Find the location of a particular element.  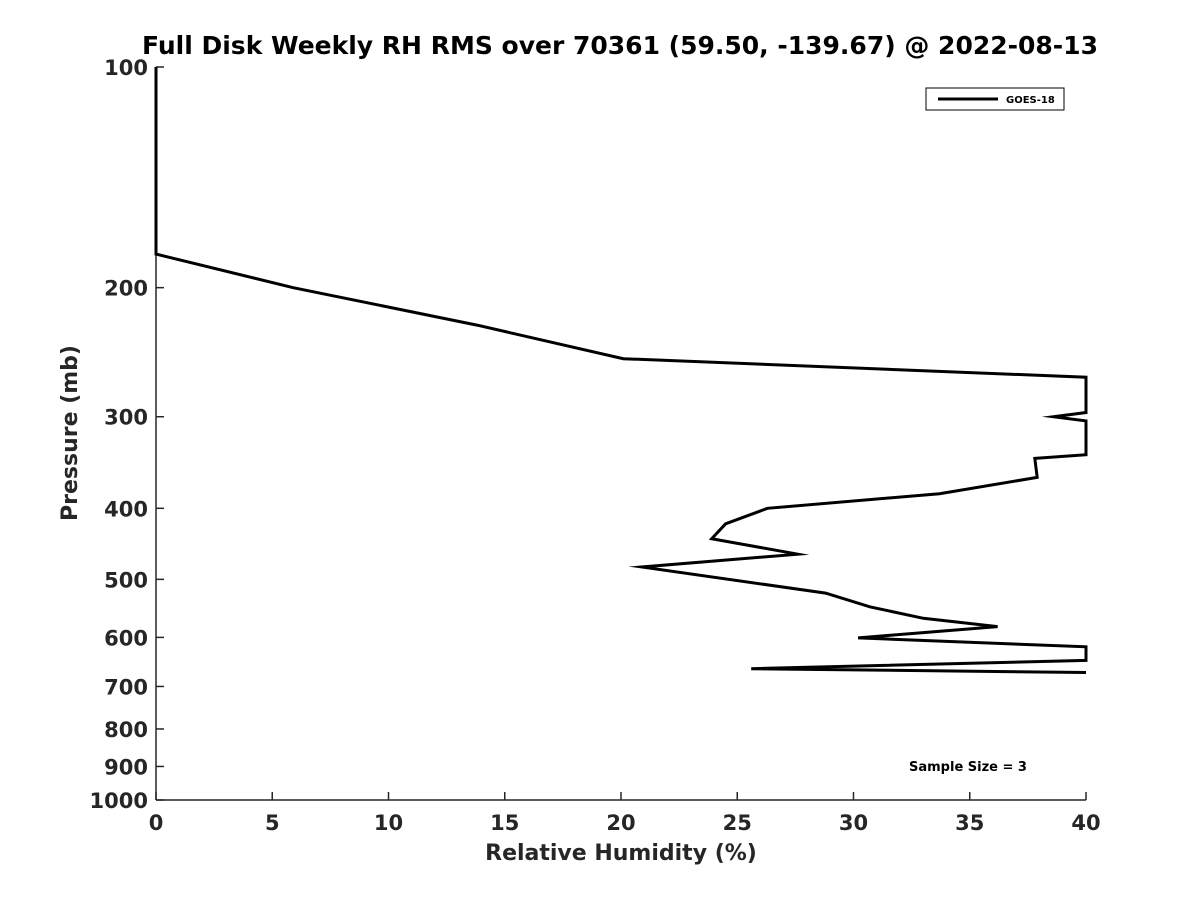

y-tick-label: 800 is located at coordinates (126, 730).